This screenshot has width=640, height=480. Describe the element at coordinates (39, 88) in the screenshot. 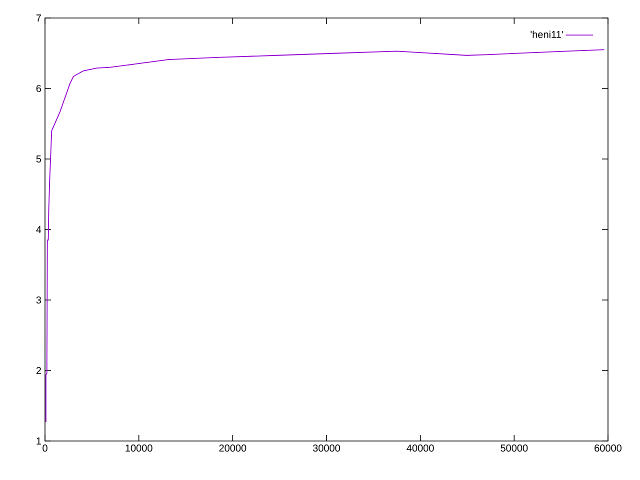

I see `y-tick-label: 6` at that location.